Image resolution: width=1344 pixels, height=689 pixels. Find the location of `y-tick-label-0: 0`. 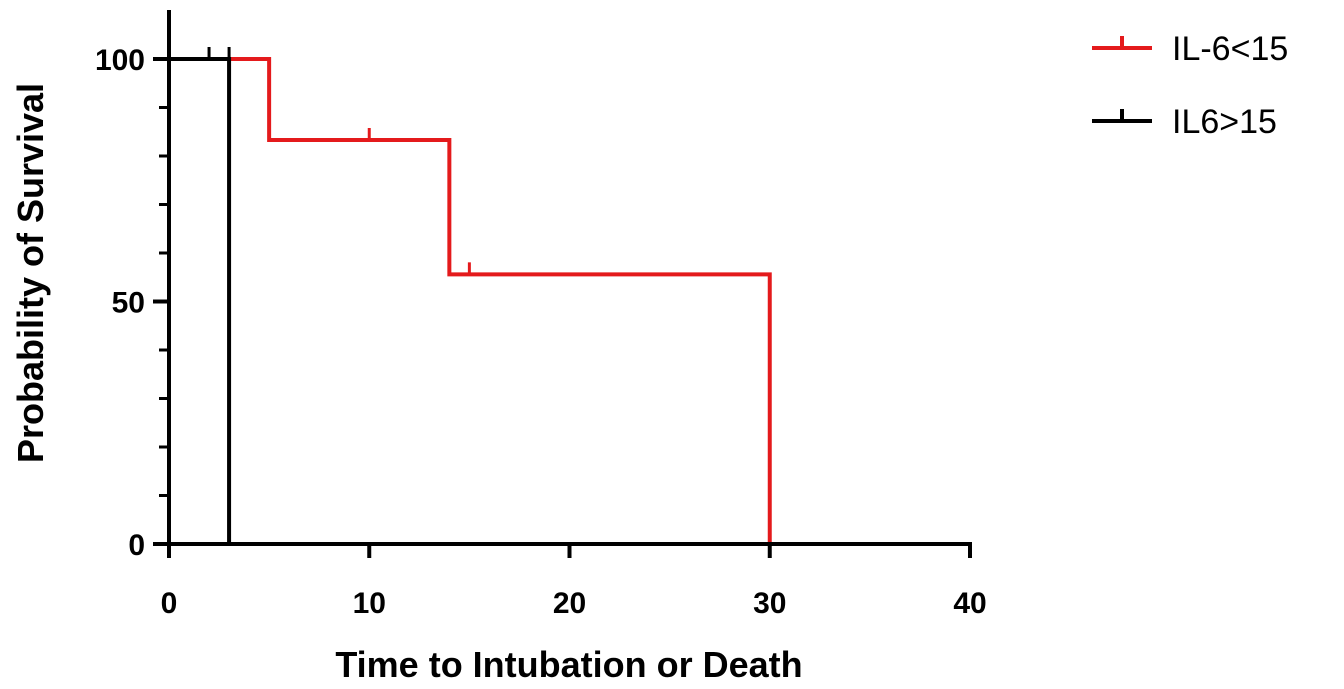

y-tick-label-0: 0 is located at coordinates (136, 545).